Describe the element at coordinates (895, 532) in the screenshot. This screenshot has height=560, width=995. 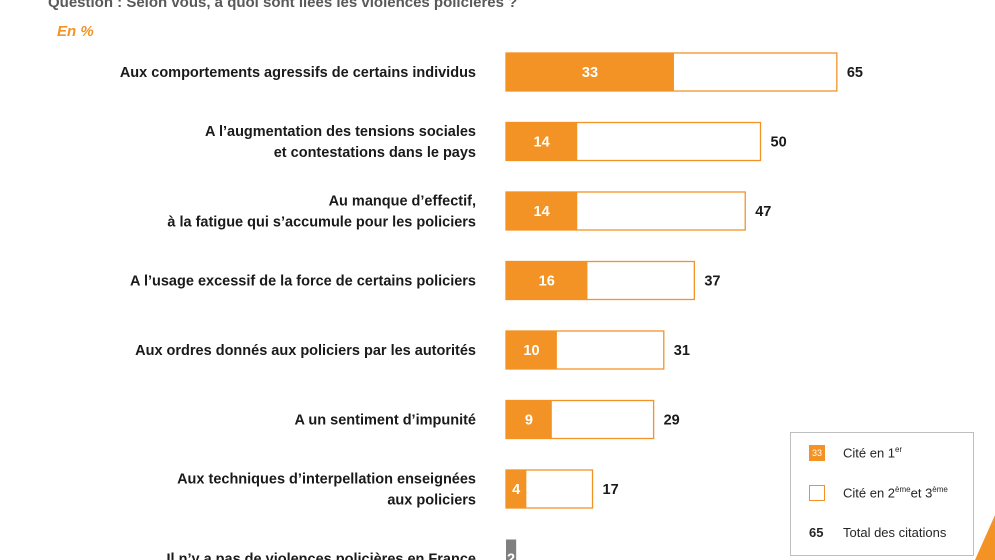
I see `legend-total-label: Total des citations` at that location.